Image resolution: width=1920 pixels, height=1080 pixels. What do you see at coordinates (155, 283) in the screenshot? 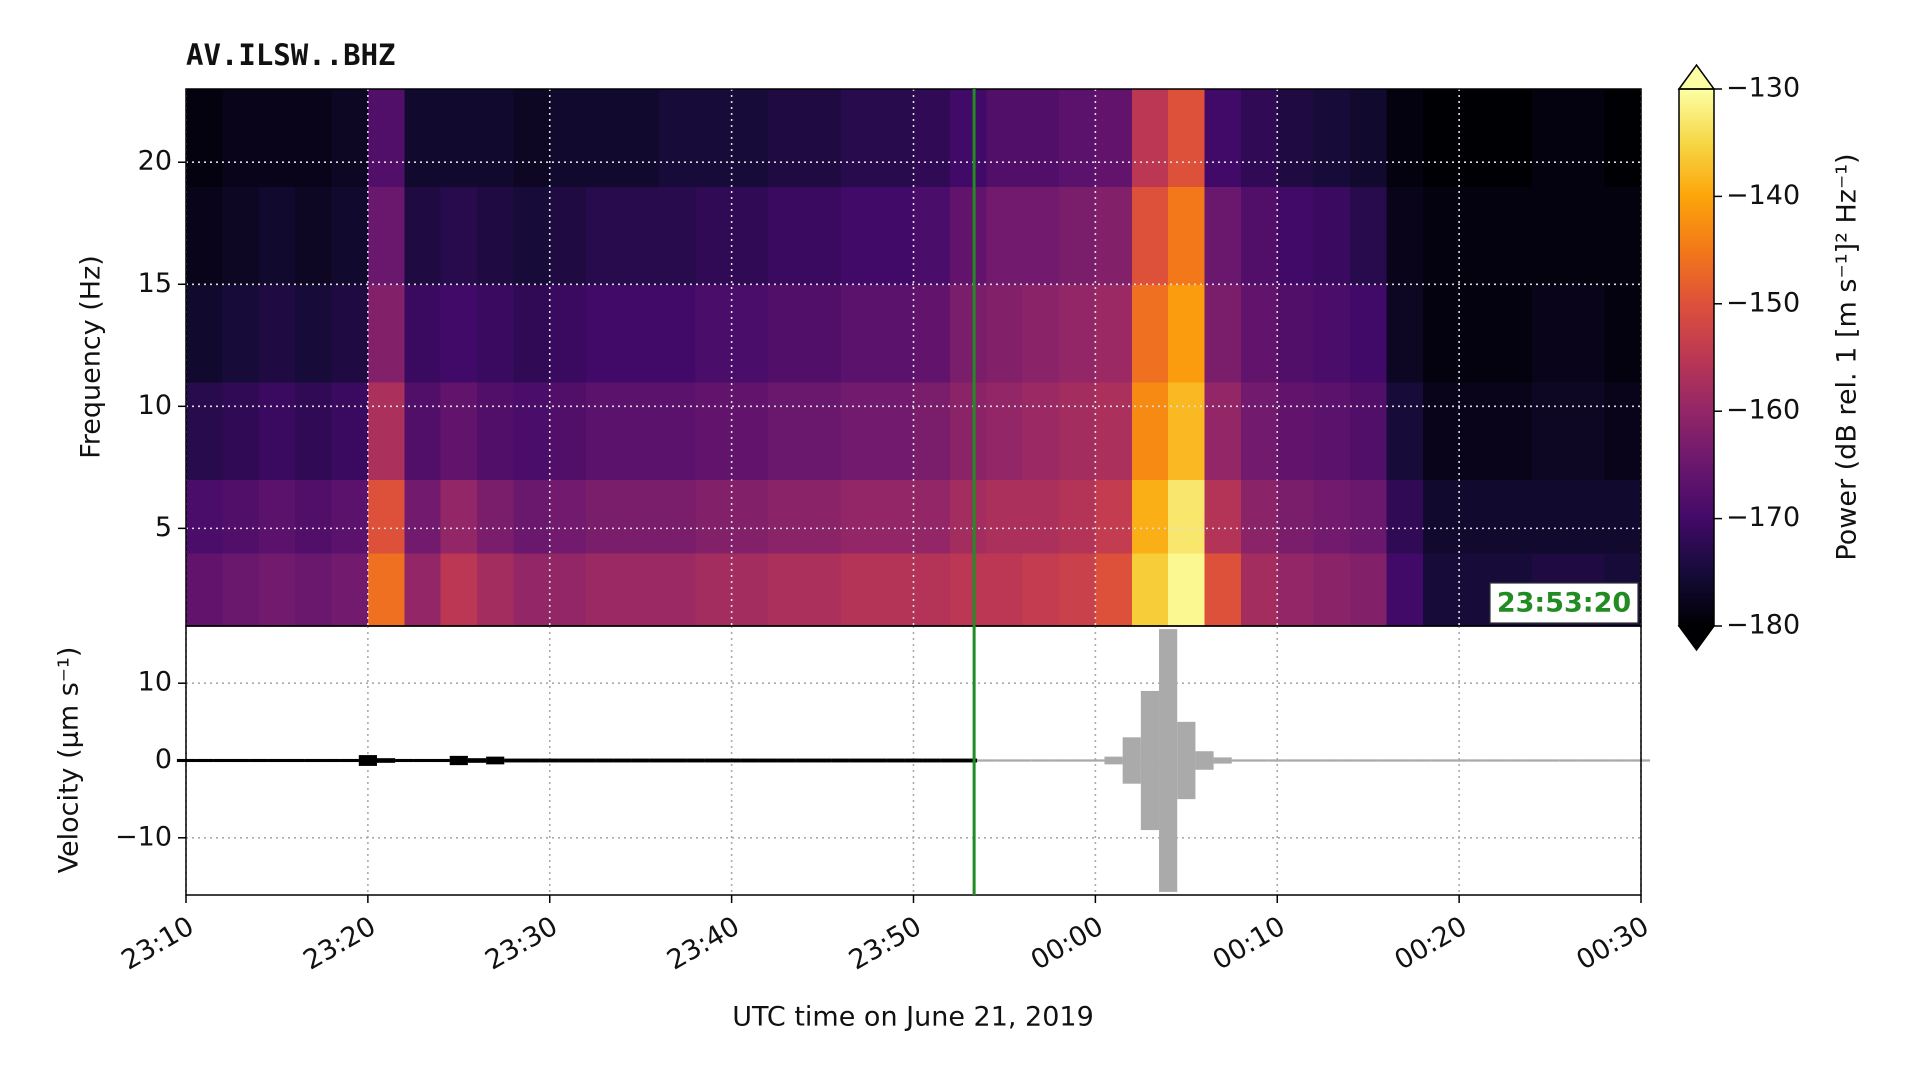
I see `y-tick-label: 15` at bounding box center [155, 283].